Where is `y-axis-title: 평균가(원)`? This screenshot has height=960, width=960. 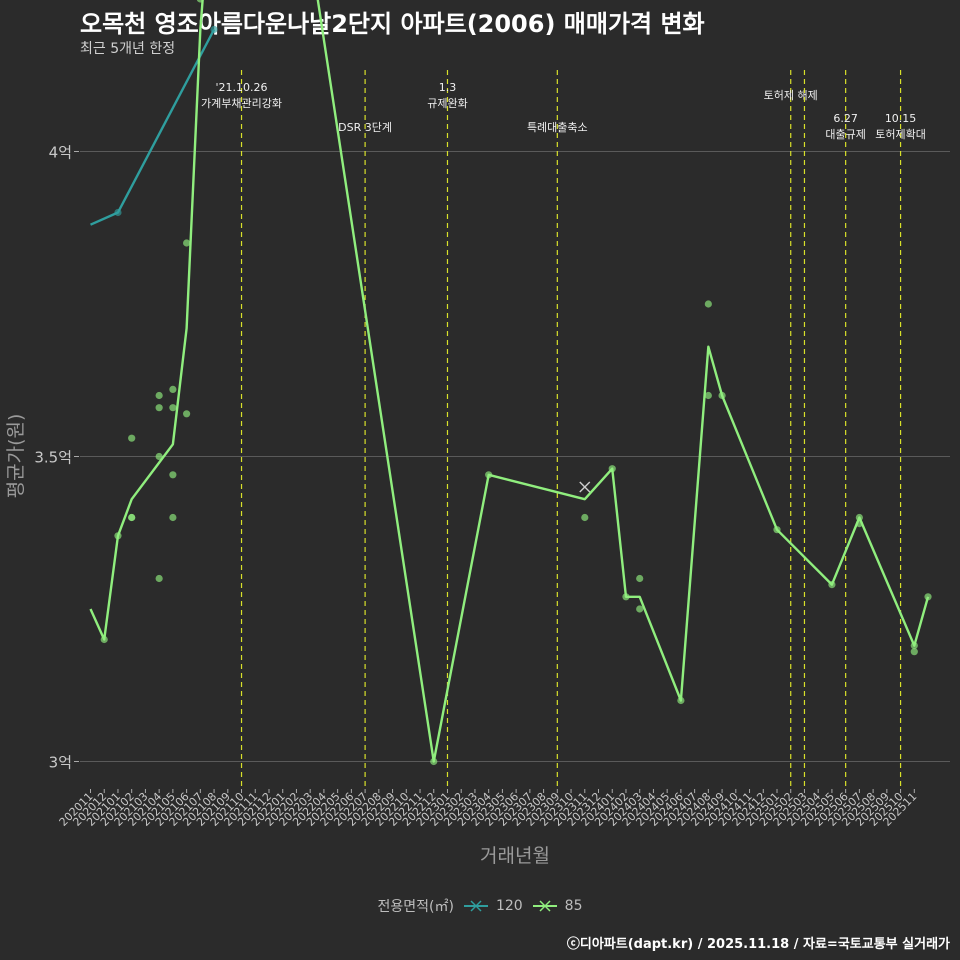
y-axis-title: 평균가(원) is located at coordinates (16, 456).